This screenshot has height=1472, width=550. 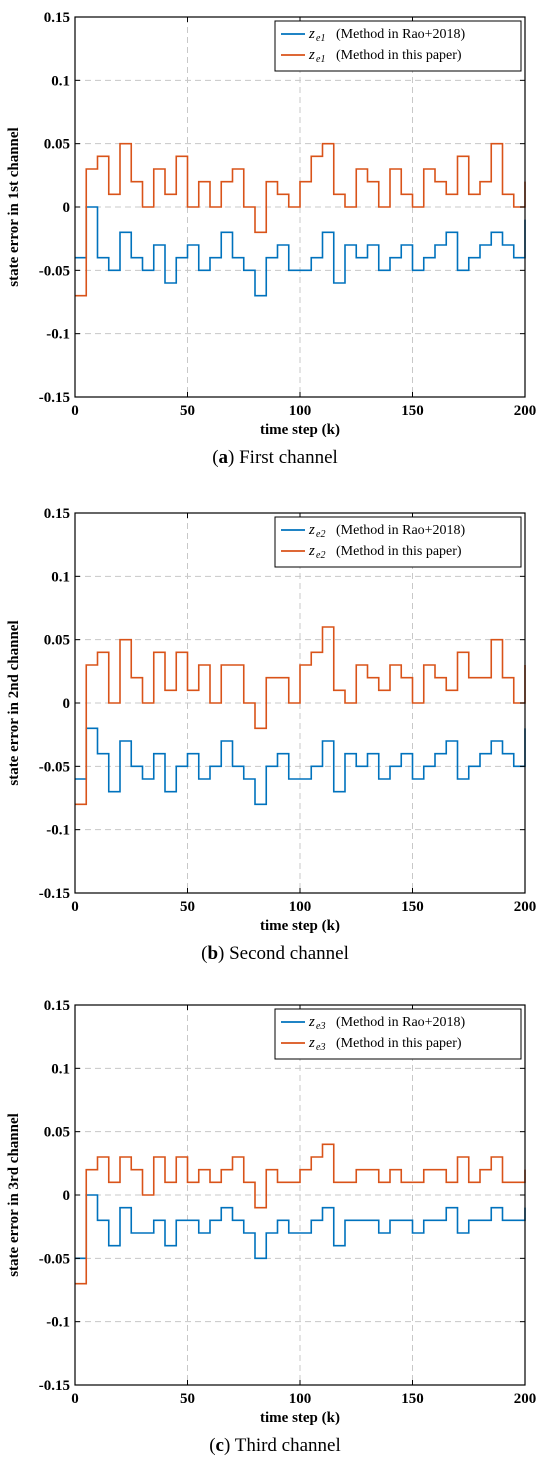 I want to click on caption-third: (c) Third channel, so click(x=275, y=1445).